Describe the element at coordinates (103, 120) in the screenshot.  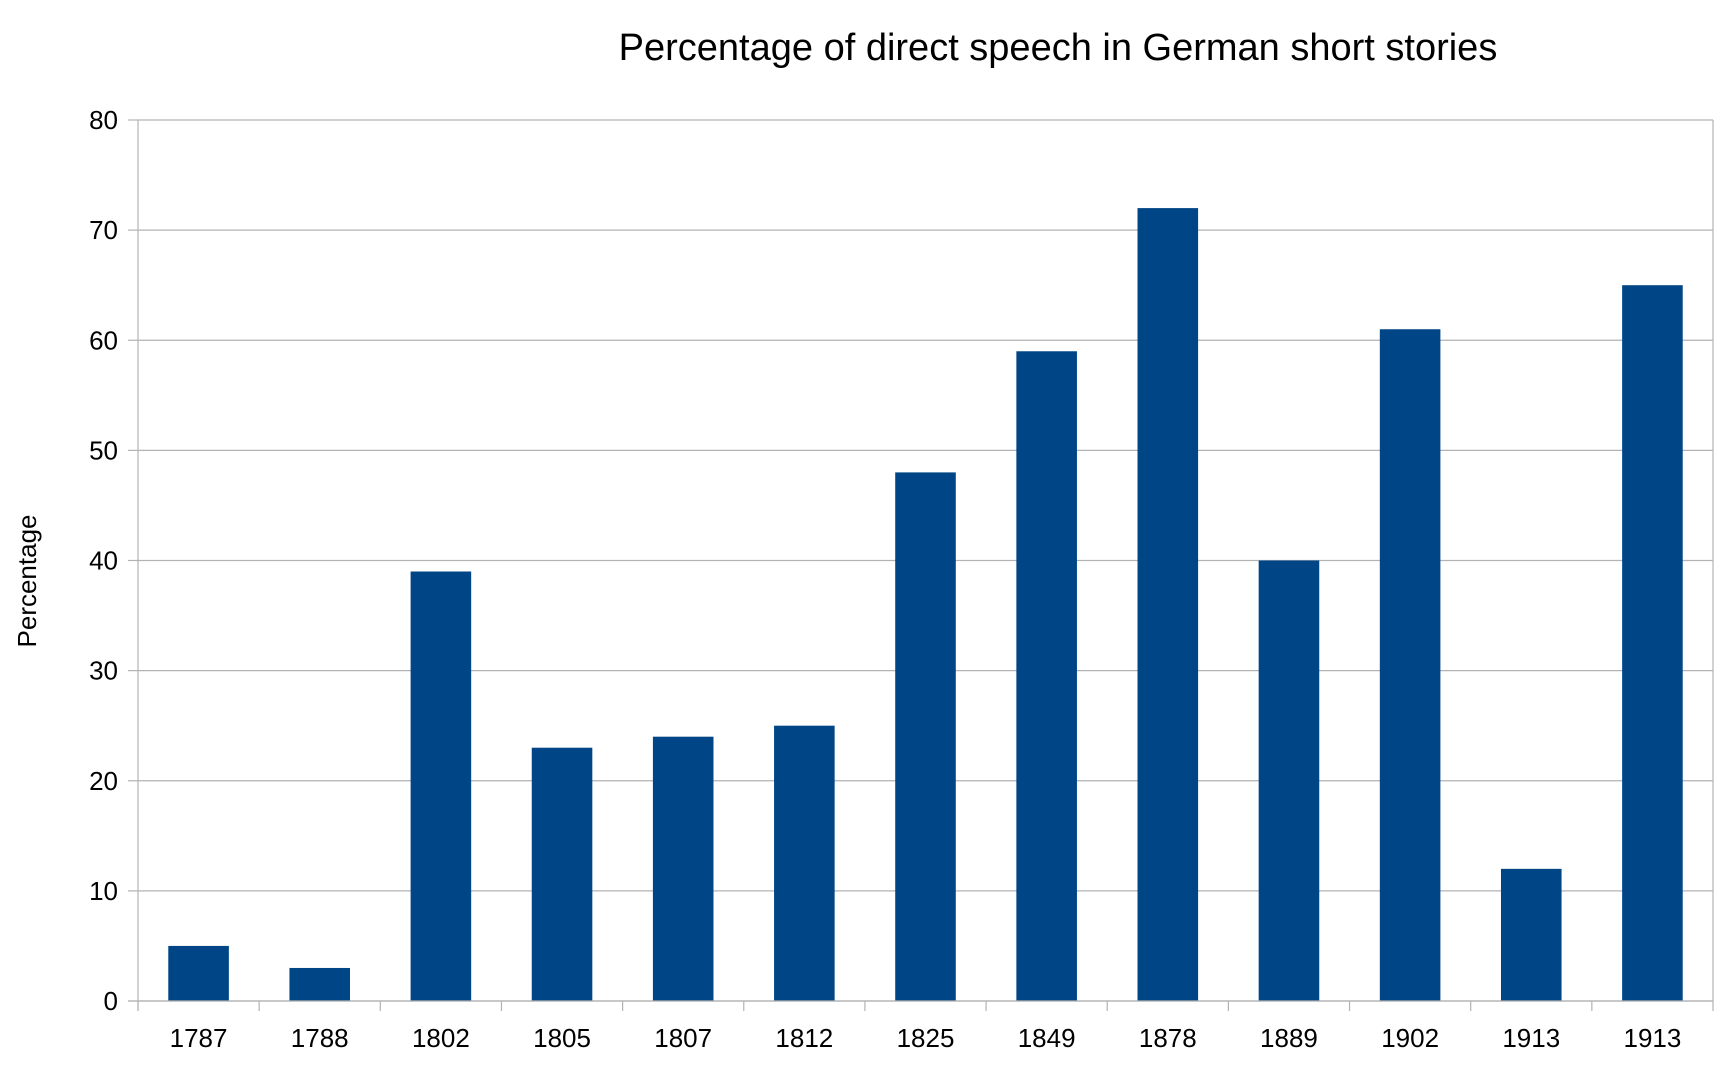
I see `y-tick-label: 80` at that location.